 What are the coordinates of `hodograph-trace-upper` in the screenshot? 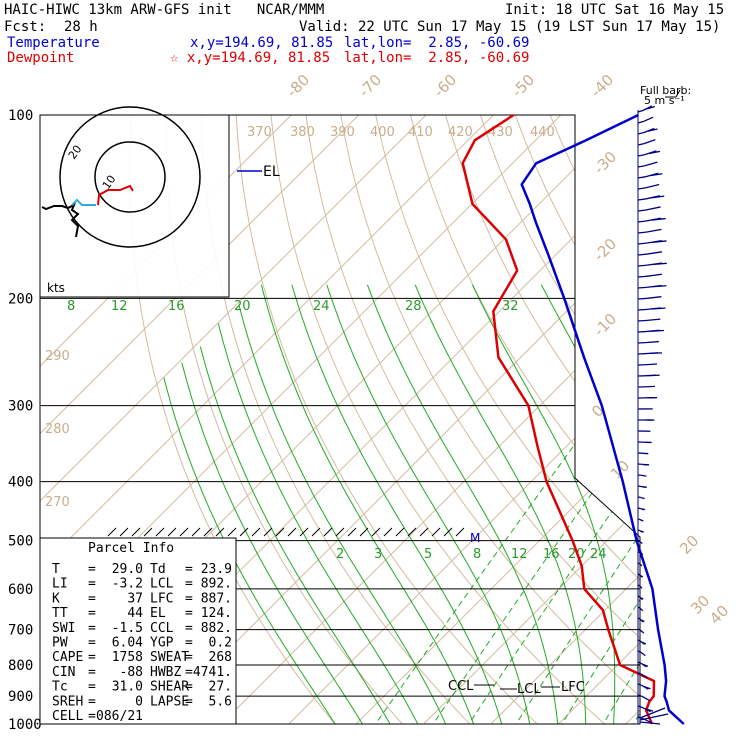 It's located at (60, 220).